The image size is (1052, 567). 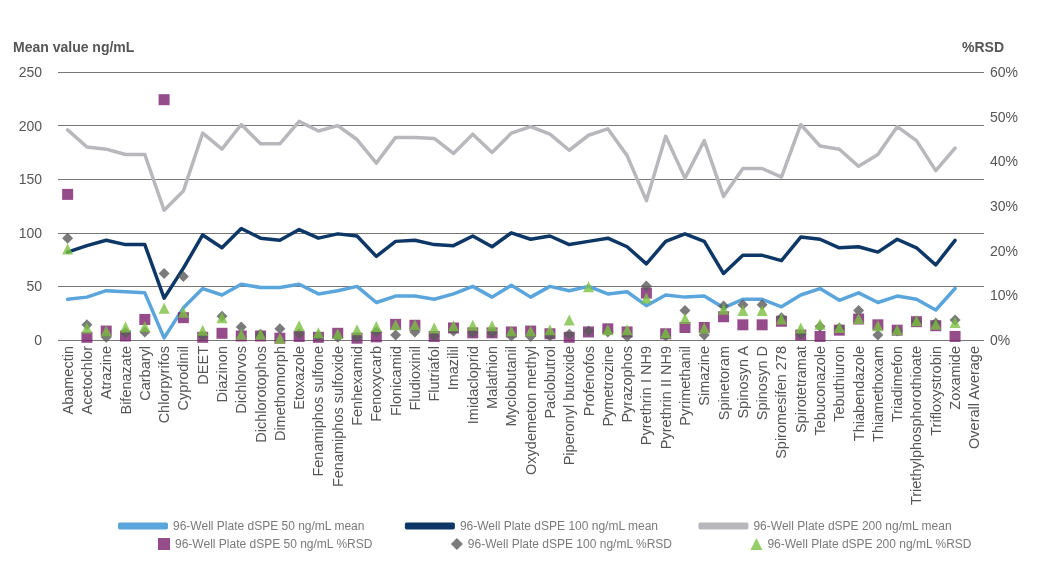 What do you see at coordinates (820, 391) in the screenshot?
I see `x-tick-label: Tebuconazole` at bounding box center [820, 391].